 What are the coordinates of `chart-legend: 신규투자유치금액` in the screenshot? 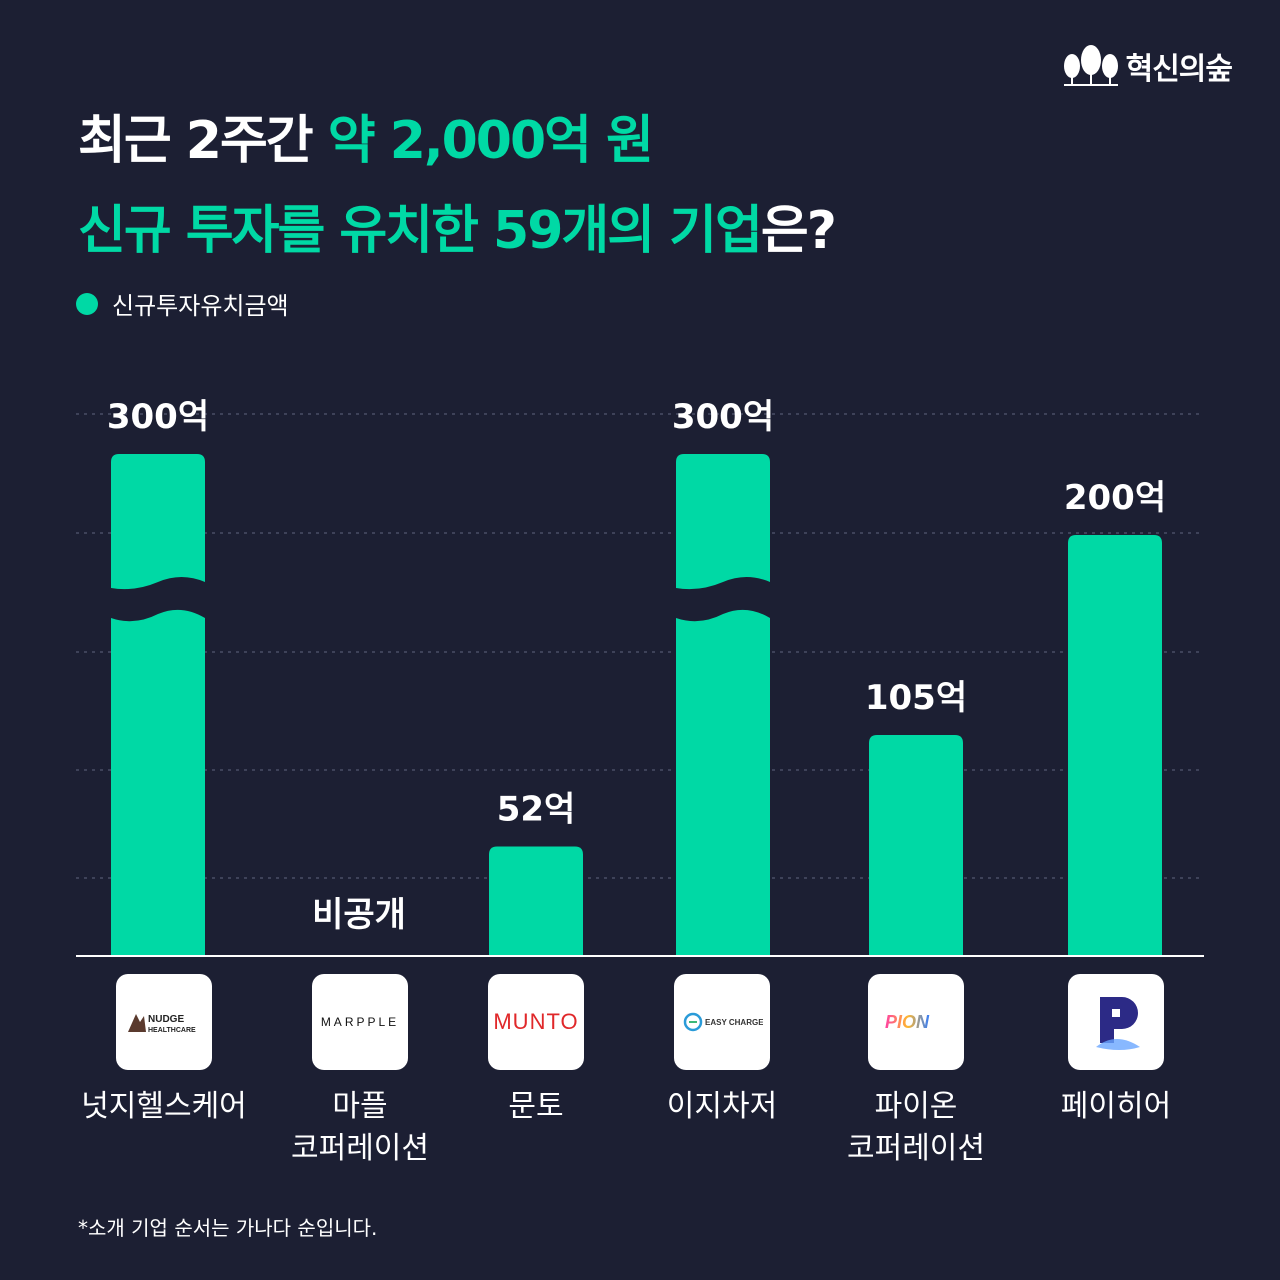 It's located at (182, 303).